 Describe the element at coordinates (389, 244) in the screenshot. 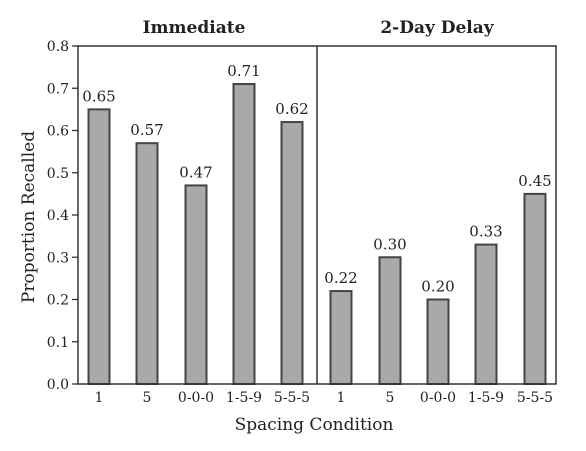

I see `bar-value-label: 0.30` at that location.